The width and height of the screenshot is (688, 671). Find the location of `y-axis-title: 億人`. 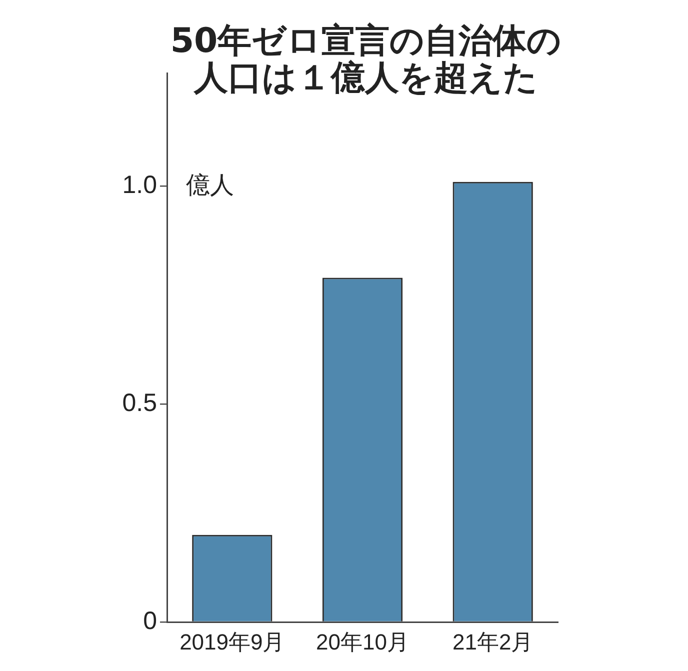

y-axis-title: 億人 is located at coordinates (210, 185).